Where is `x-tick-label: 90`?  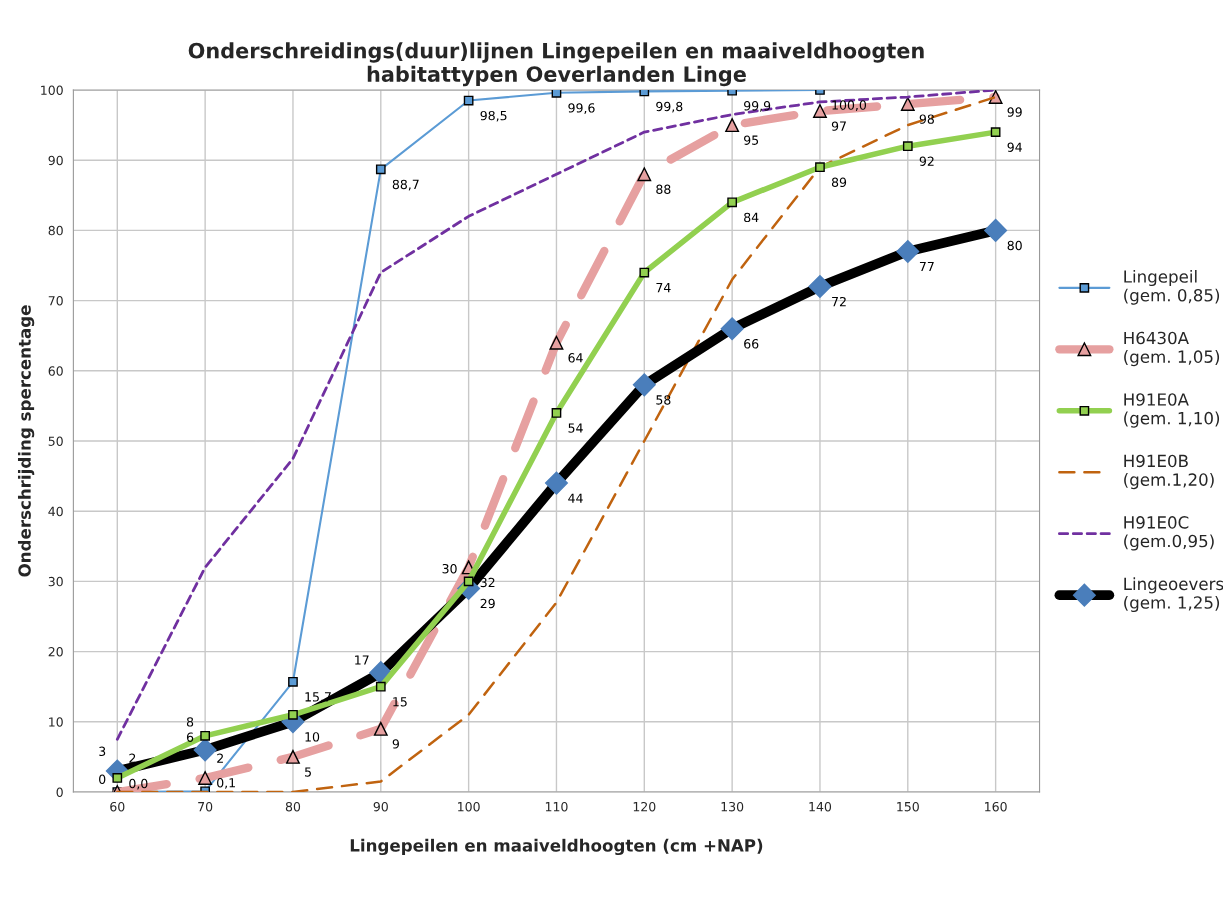
x-tick-label: 90 is located at coordinates (380, 806).